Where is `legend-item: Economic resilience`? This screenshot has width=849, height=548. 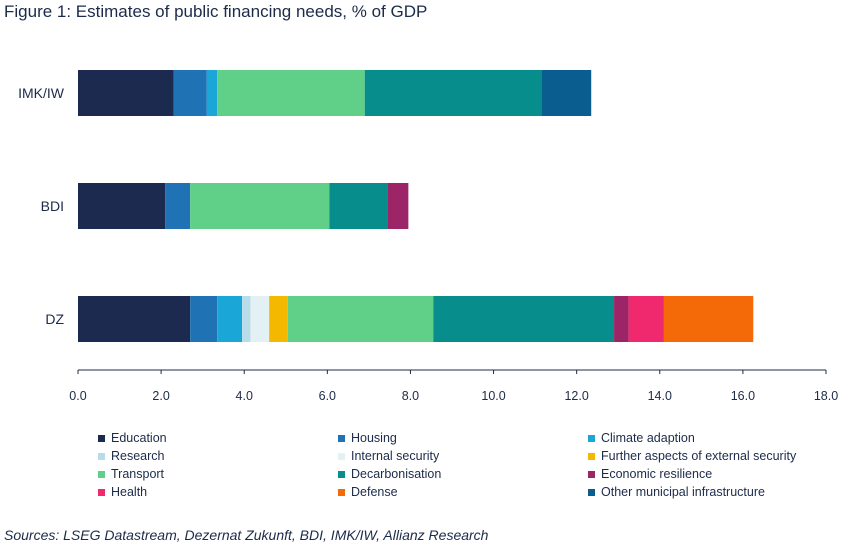
legend-item: Economic resilience is located at coordinates (718, 474).